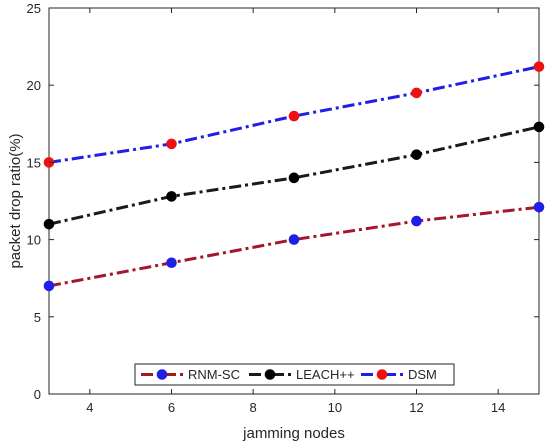 The image size is (550, 445). I want to click on x-axis-label: jamming nodes, so click(293, 433).